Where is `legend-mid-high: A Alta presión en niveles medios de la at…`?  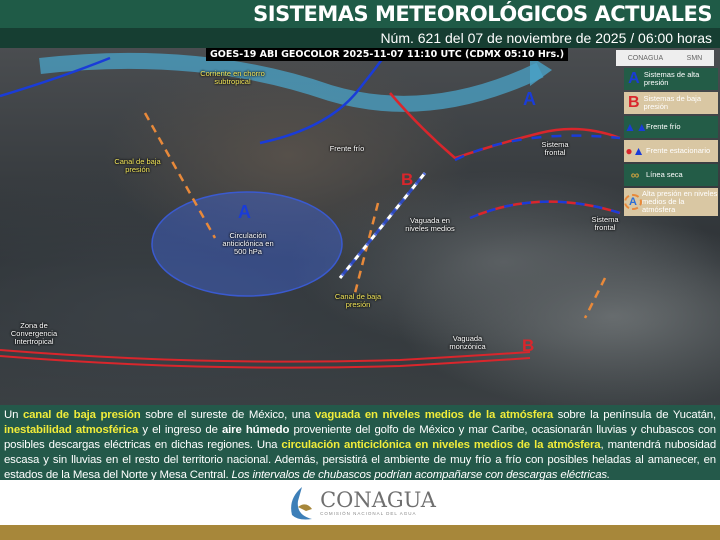
legend-mid-high: A Alta presión en niveles medios de la at… is located at coordinates (671, 202).